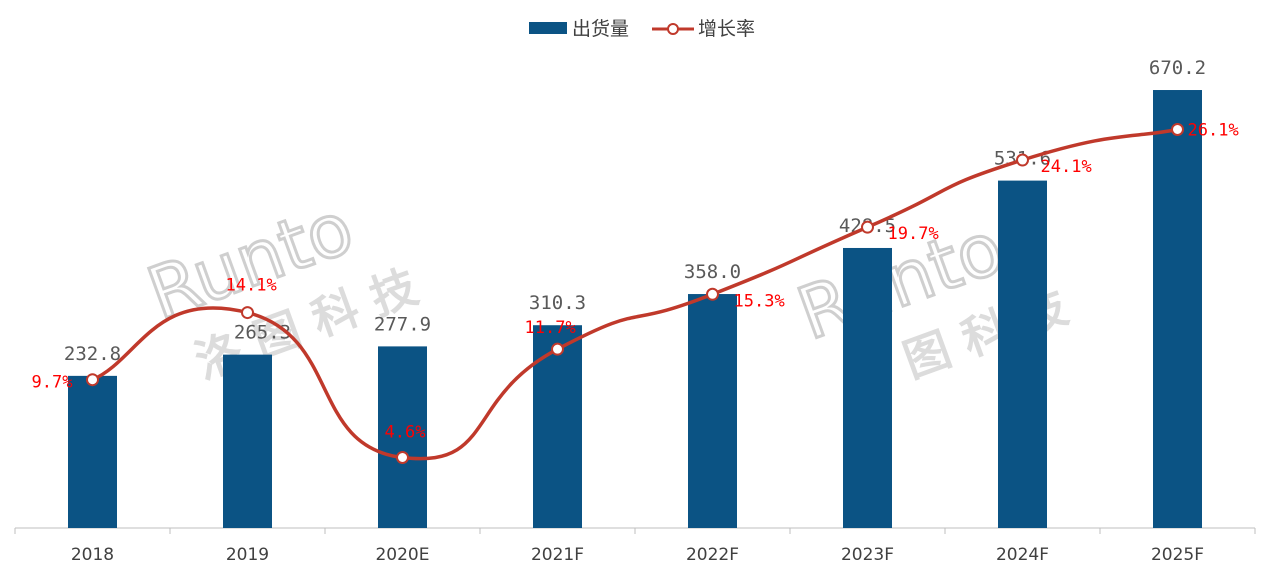 This screenshot has height=572, width=1280. Describe the element at coordinates (600, 29) in the screenshot. I see `legend-bar-label: 出货量` at that location.